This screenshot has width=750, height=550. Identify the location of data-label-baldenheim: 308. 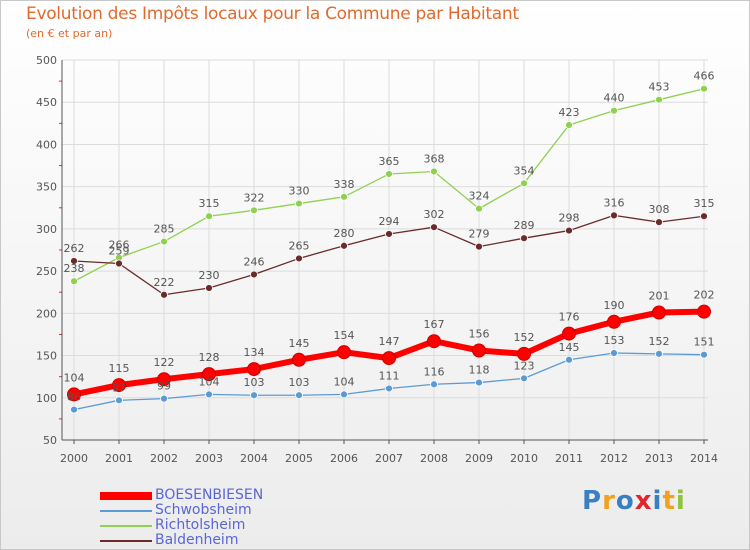
(659, 209).